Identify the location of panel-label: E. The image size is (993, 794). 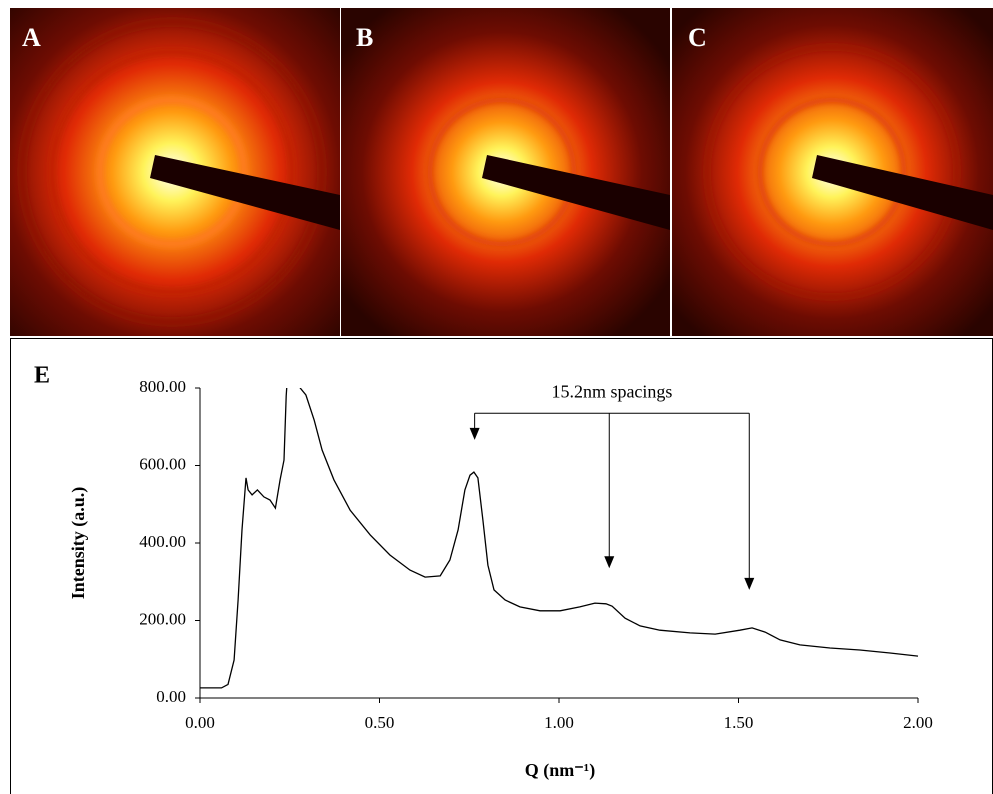
(42, 376).